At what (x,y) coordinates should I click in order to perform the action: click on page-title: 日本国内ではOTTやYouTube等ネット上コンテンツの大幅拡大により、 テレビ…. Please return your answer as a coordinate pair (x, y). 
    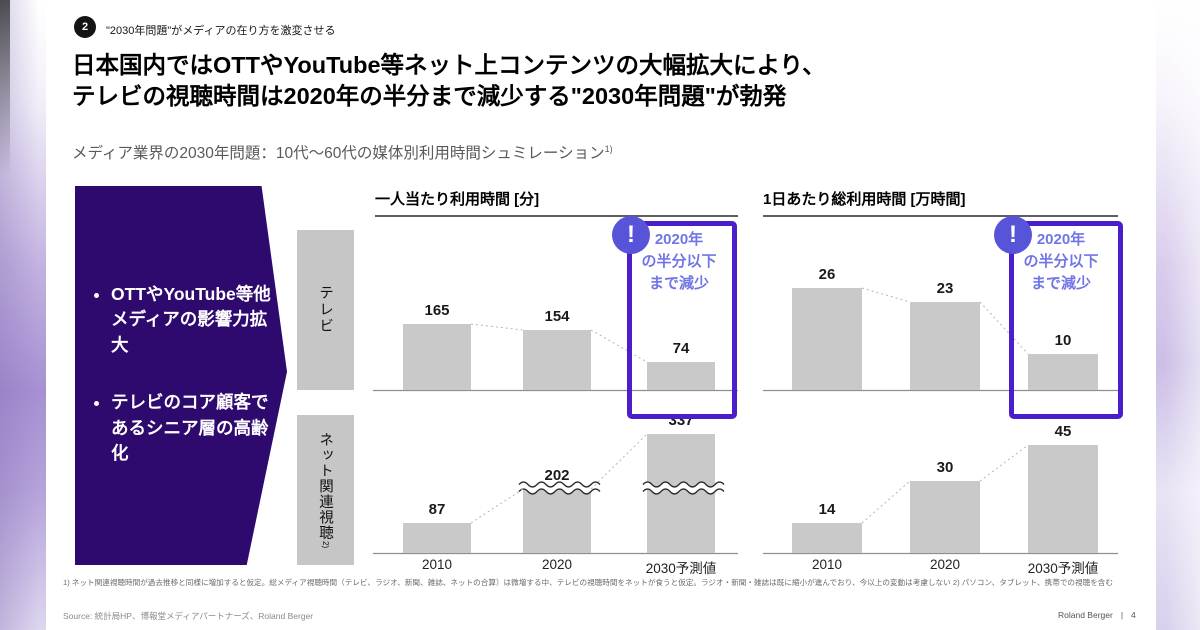
    Looking at the image, I should click on (547, 80).